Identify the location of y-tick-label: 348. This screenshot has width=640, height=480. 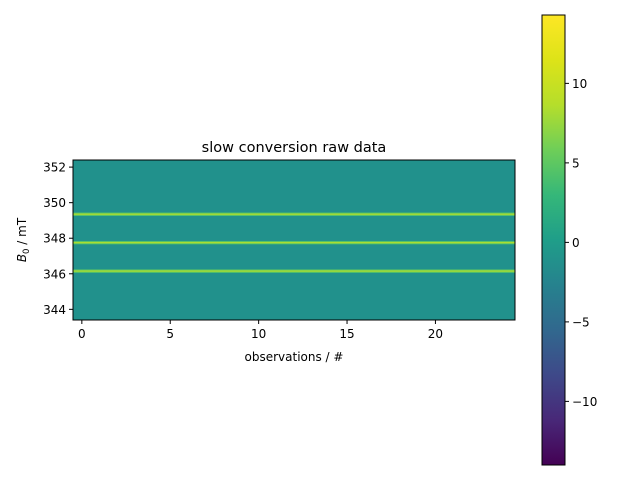
(54, 239).